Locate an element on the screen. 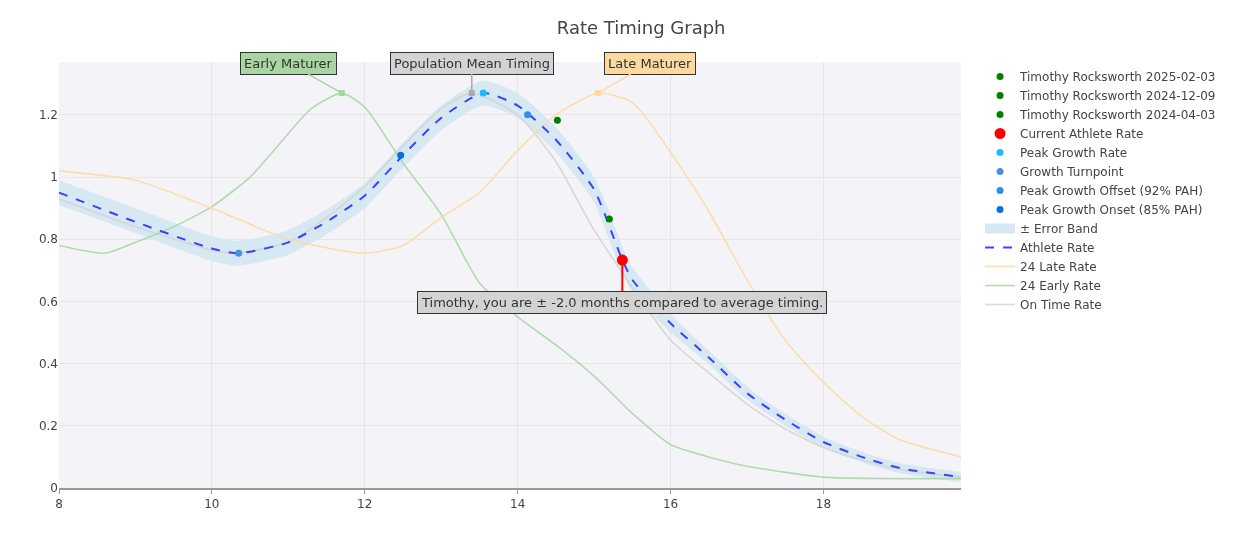 This screenshot has height=538, width=1233. legend-label: 24 Late Rate is located at coordinates (1058, 267).